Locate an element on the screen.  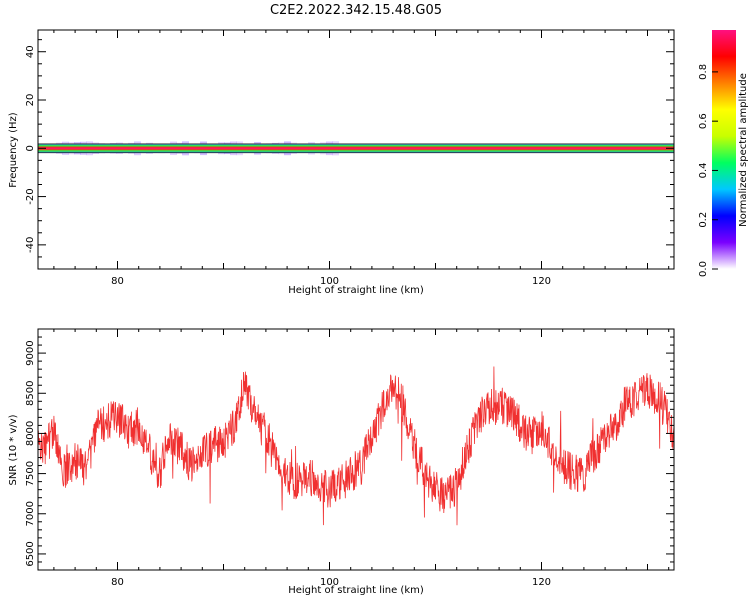
heatmap-x-tick-label: 100 is located at coordinates (329, 281).